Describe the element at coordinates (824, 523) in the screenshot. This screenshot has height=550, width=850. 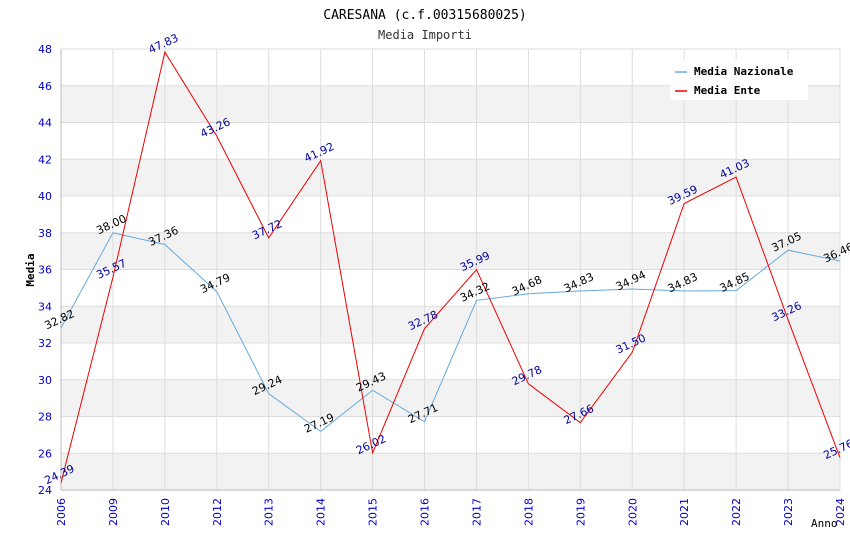
I see `x-axis-title: Anno` at that location.